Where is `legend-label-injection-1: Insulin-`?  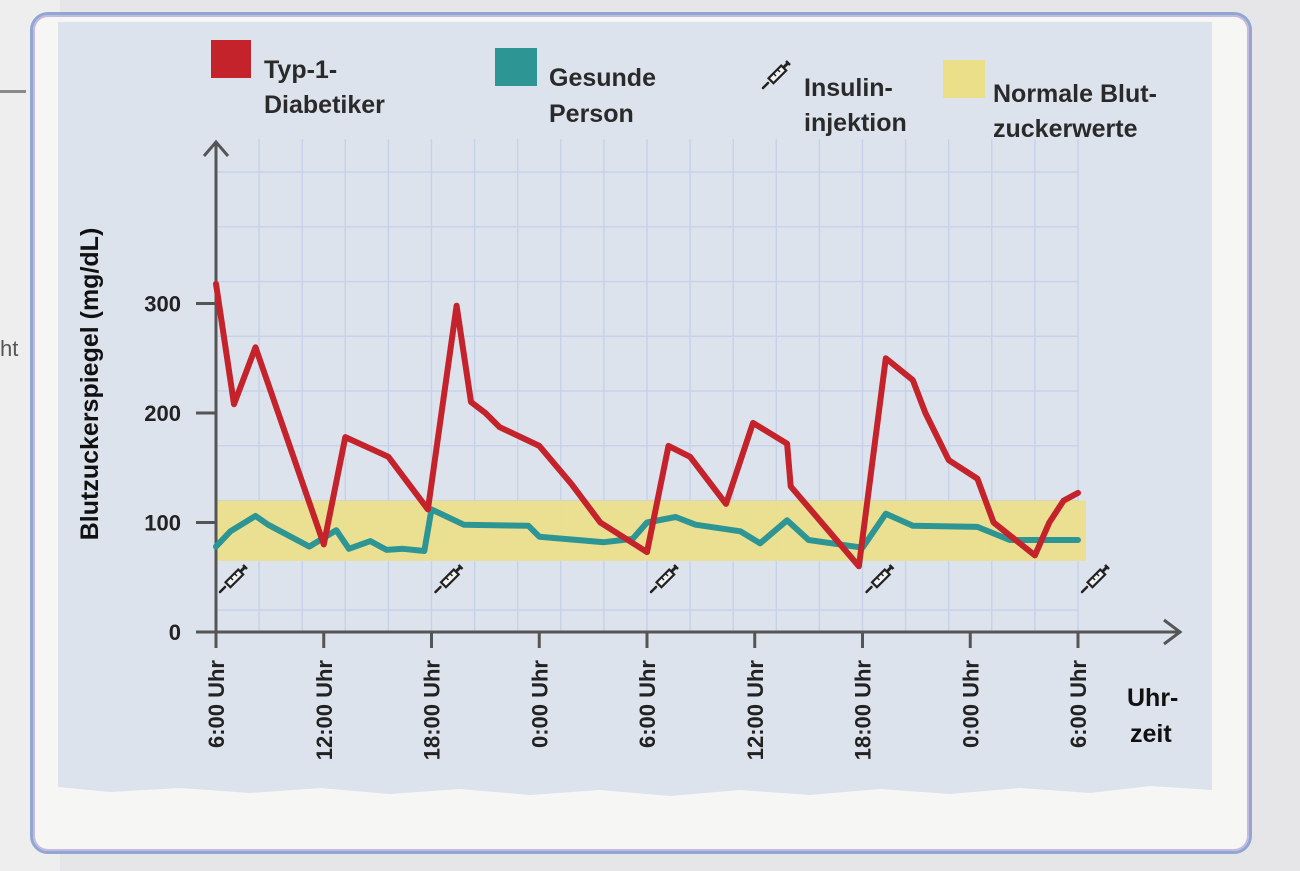 legend-label-injection-1: Insulin- is located at coordinates (848, 88).